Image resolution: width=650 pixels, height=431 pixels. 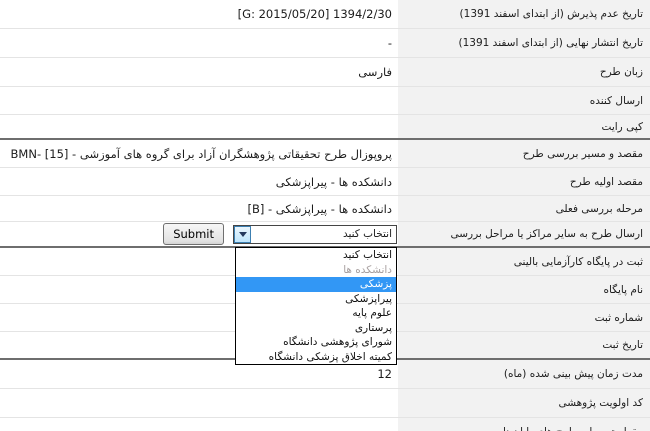 What do you see at coordinates (316, 284) in the screenshot?
I see `dropdown-option: پزشکی` at bounding box center [316, 284].